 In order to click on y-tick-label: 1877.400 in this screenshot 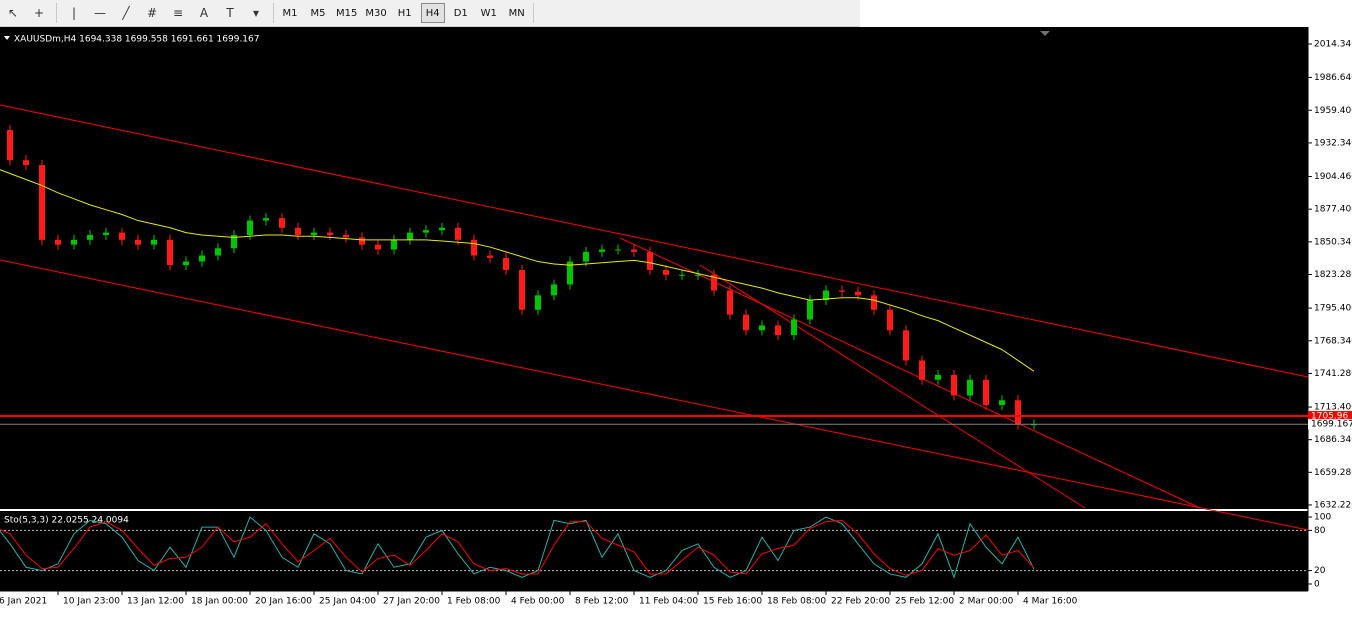, I will do `click(1333, 210)`.